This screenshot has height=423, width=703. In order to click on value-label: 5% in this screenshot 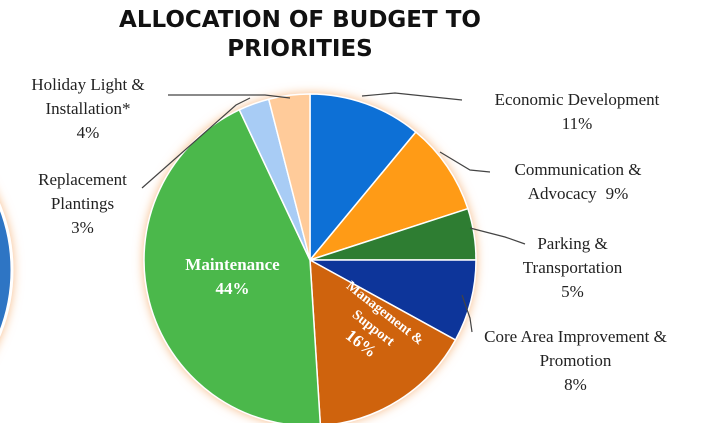, I will do `click(572, 291)`.